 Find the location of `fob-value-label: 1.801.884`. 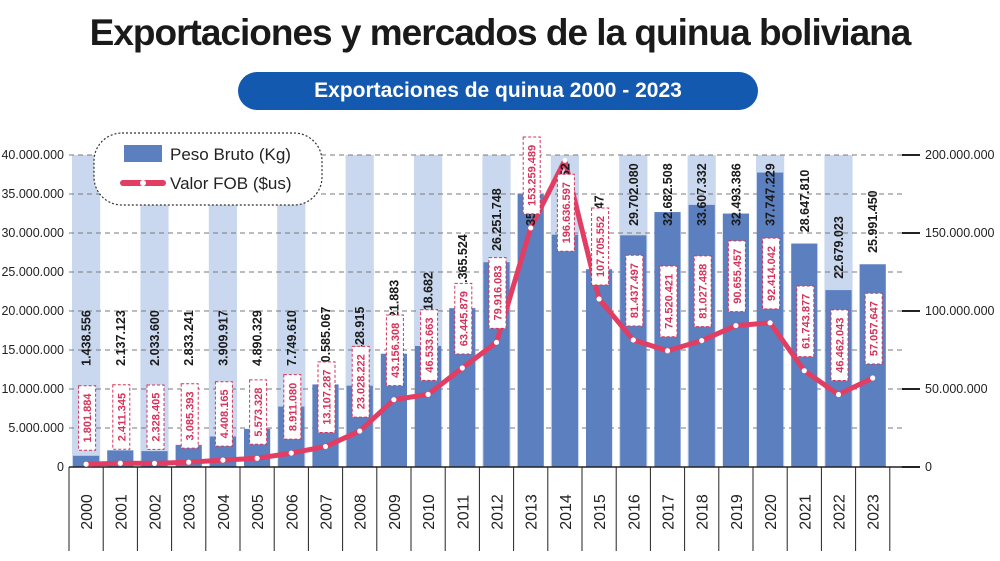

fob-value-label: 1.801.884 is located at coordinates (88, 418).